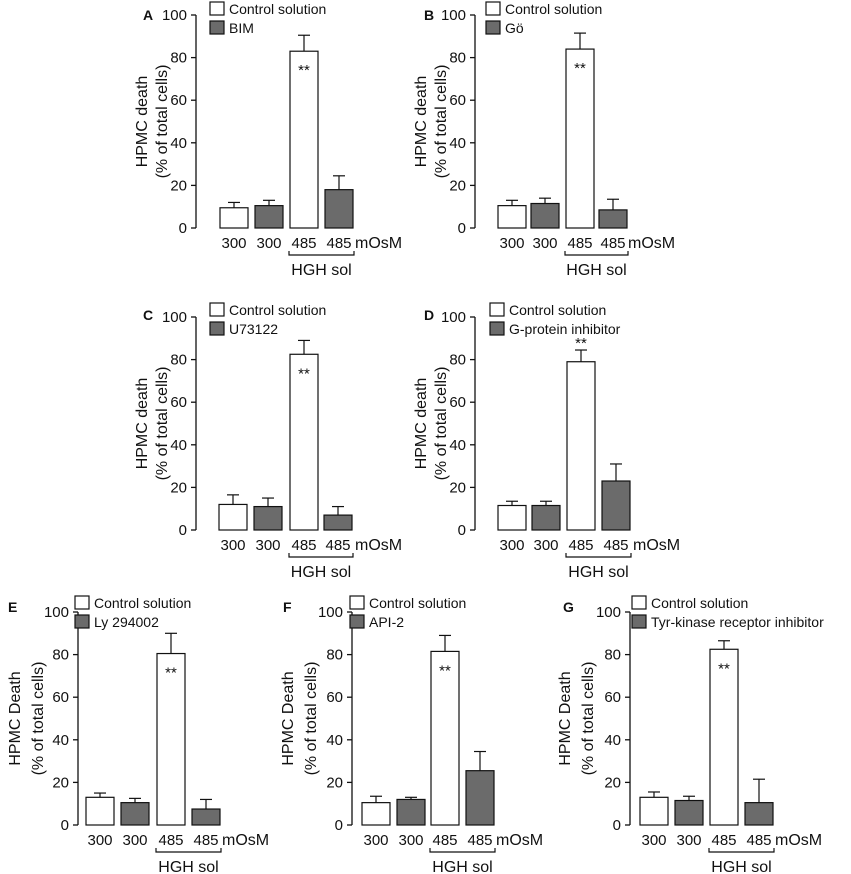 Image resolution: width=851 pixels, height=874 pixels. Describe the element at coordinates (287, 607) in the screenshot. I see `panel-letter: F` at that location.